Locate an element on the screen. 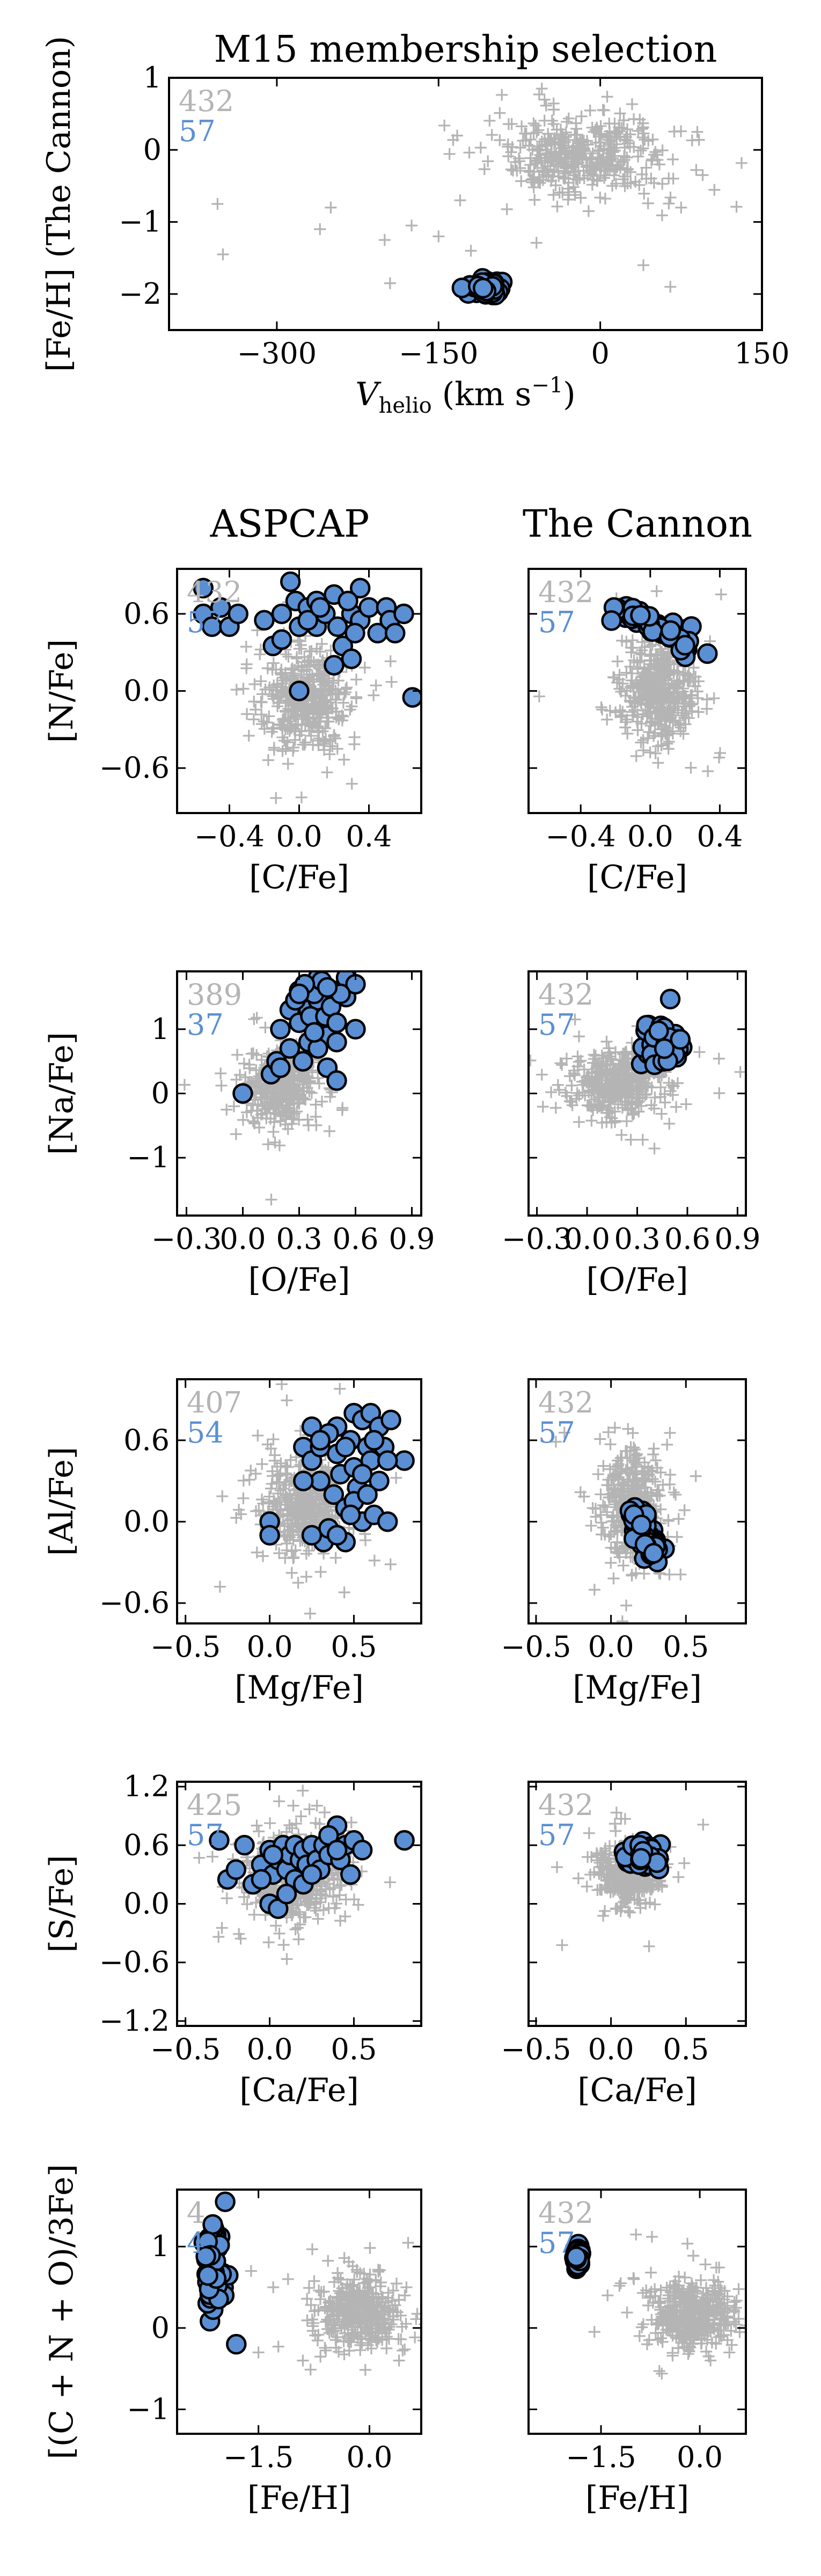 The width and height of the screenshot is (821, 2576). plot-area is located at coordinates (304, 1874).